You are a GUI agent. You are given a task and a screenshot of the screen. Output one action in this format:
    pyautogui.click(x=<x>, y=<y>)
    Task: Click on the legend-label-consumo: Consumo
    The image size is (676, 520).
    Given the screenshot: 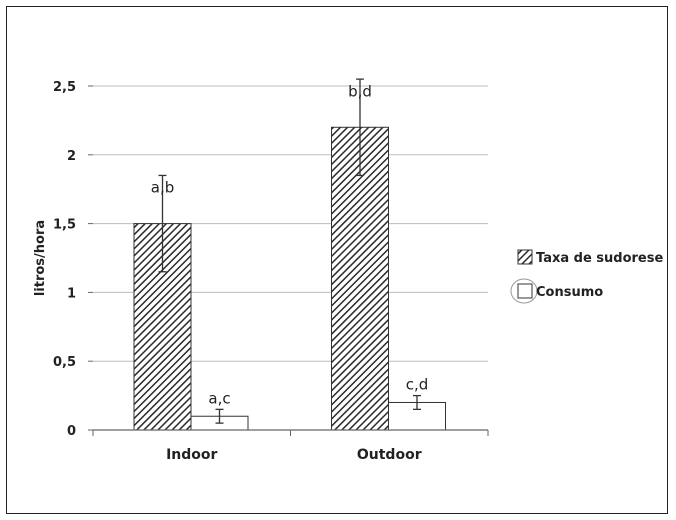 What is the action you would take?
    pyautogui.click(x=569, y=292)
    